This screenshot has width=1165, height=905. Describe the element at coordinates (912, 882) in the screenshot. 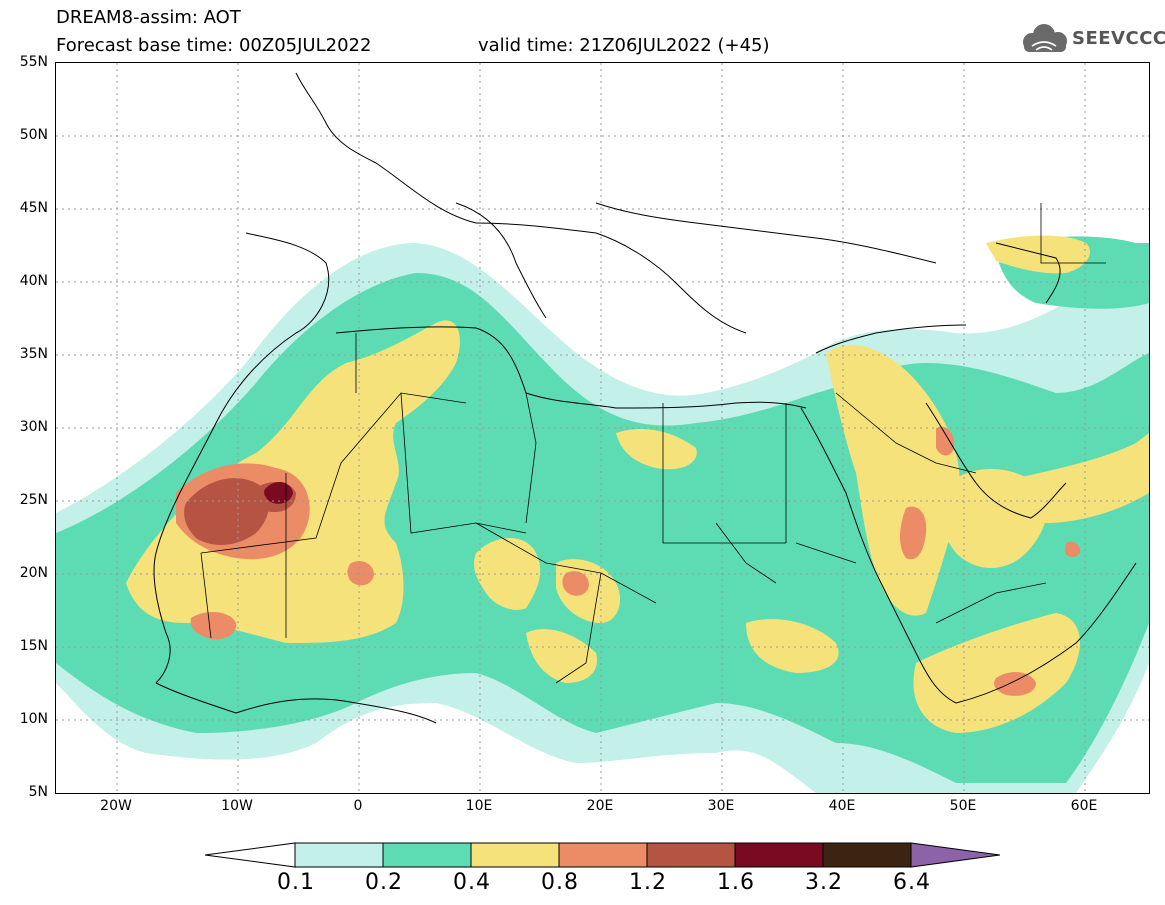

I see `colorbar-label: 6.4` at that location.